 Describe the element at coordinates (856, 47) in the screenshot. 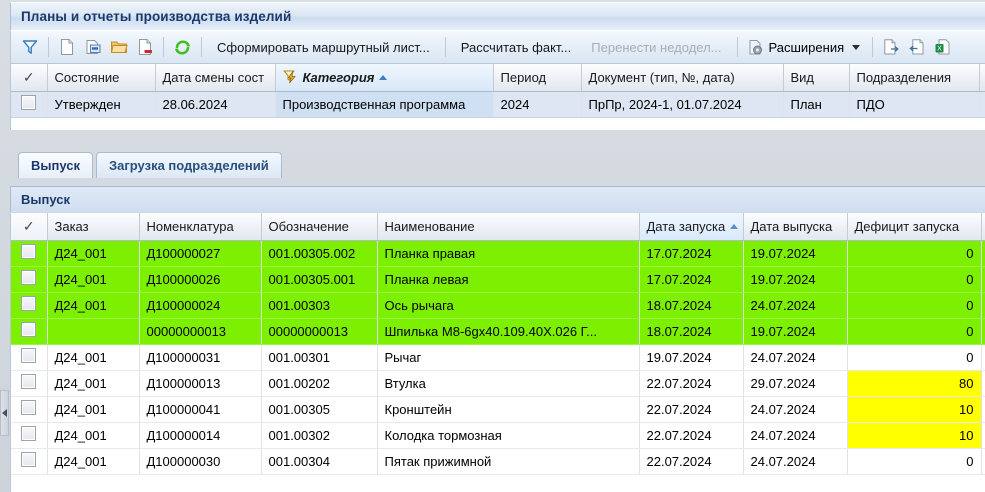

I see `chevron-down-icon` at that location.